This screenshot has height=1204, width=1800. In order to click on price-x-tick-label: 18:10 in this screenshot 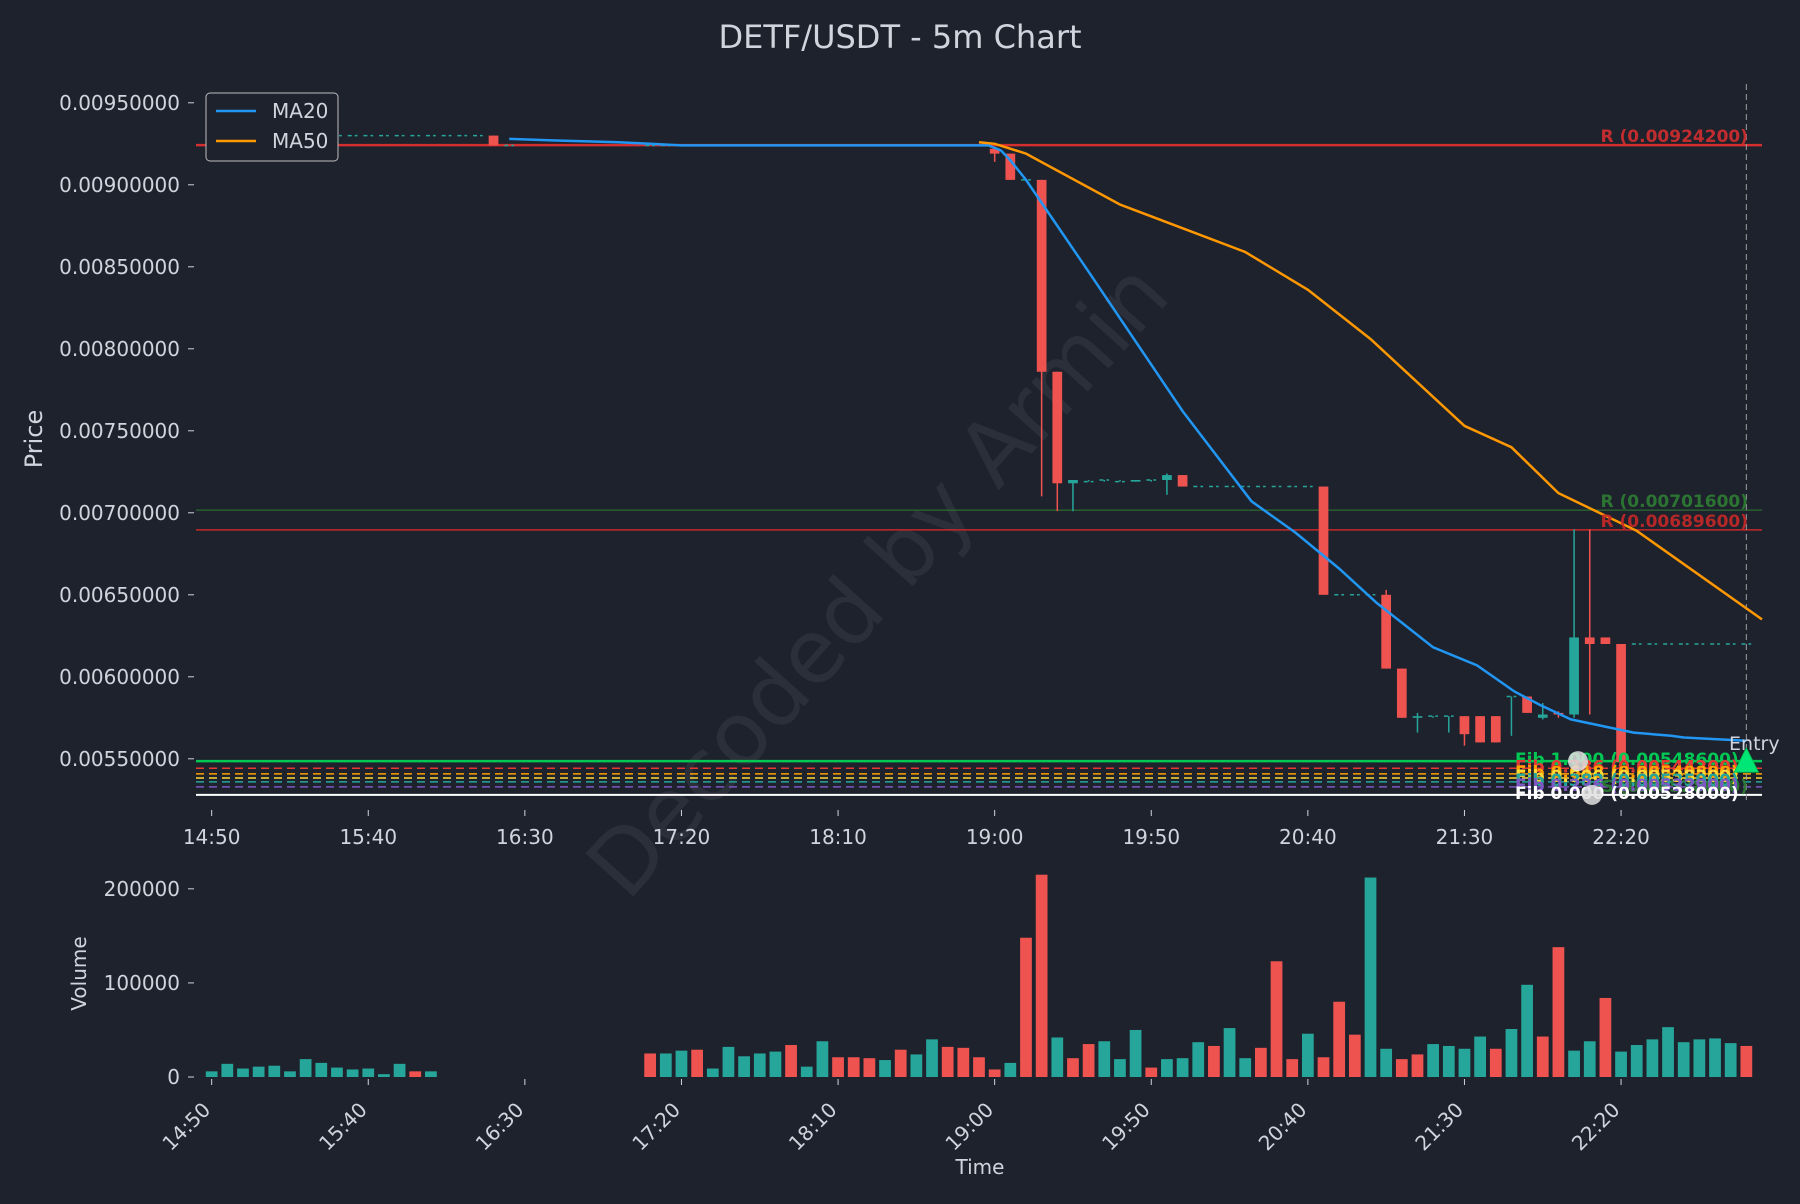, I will do `click(838, 837)`.